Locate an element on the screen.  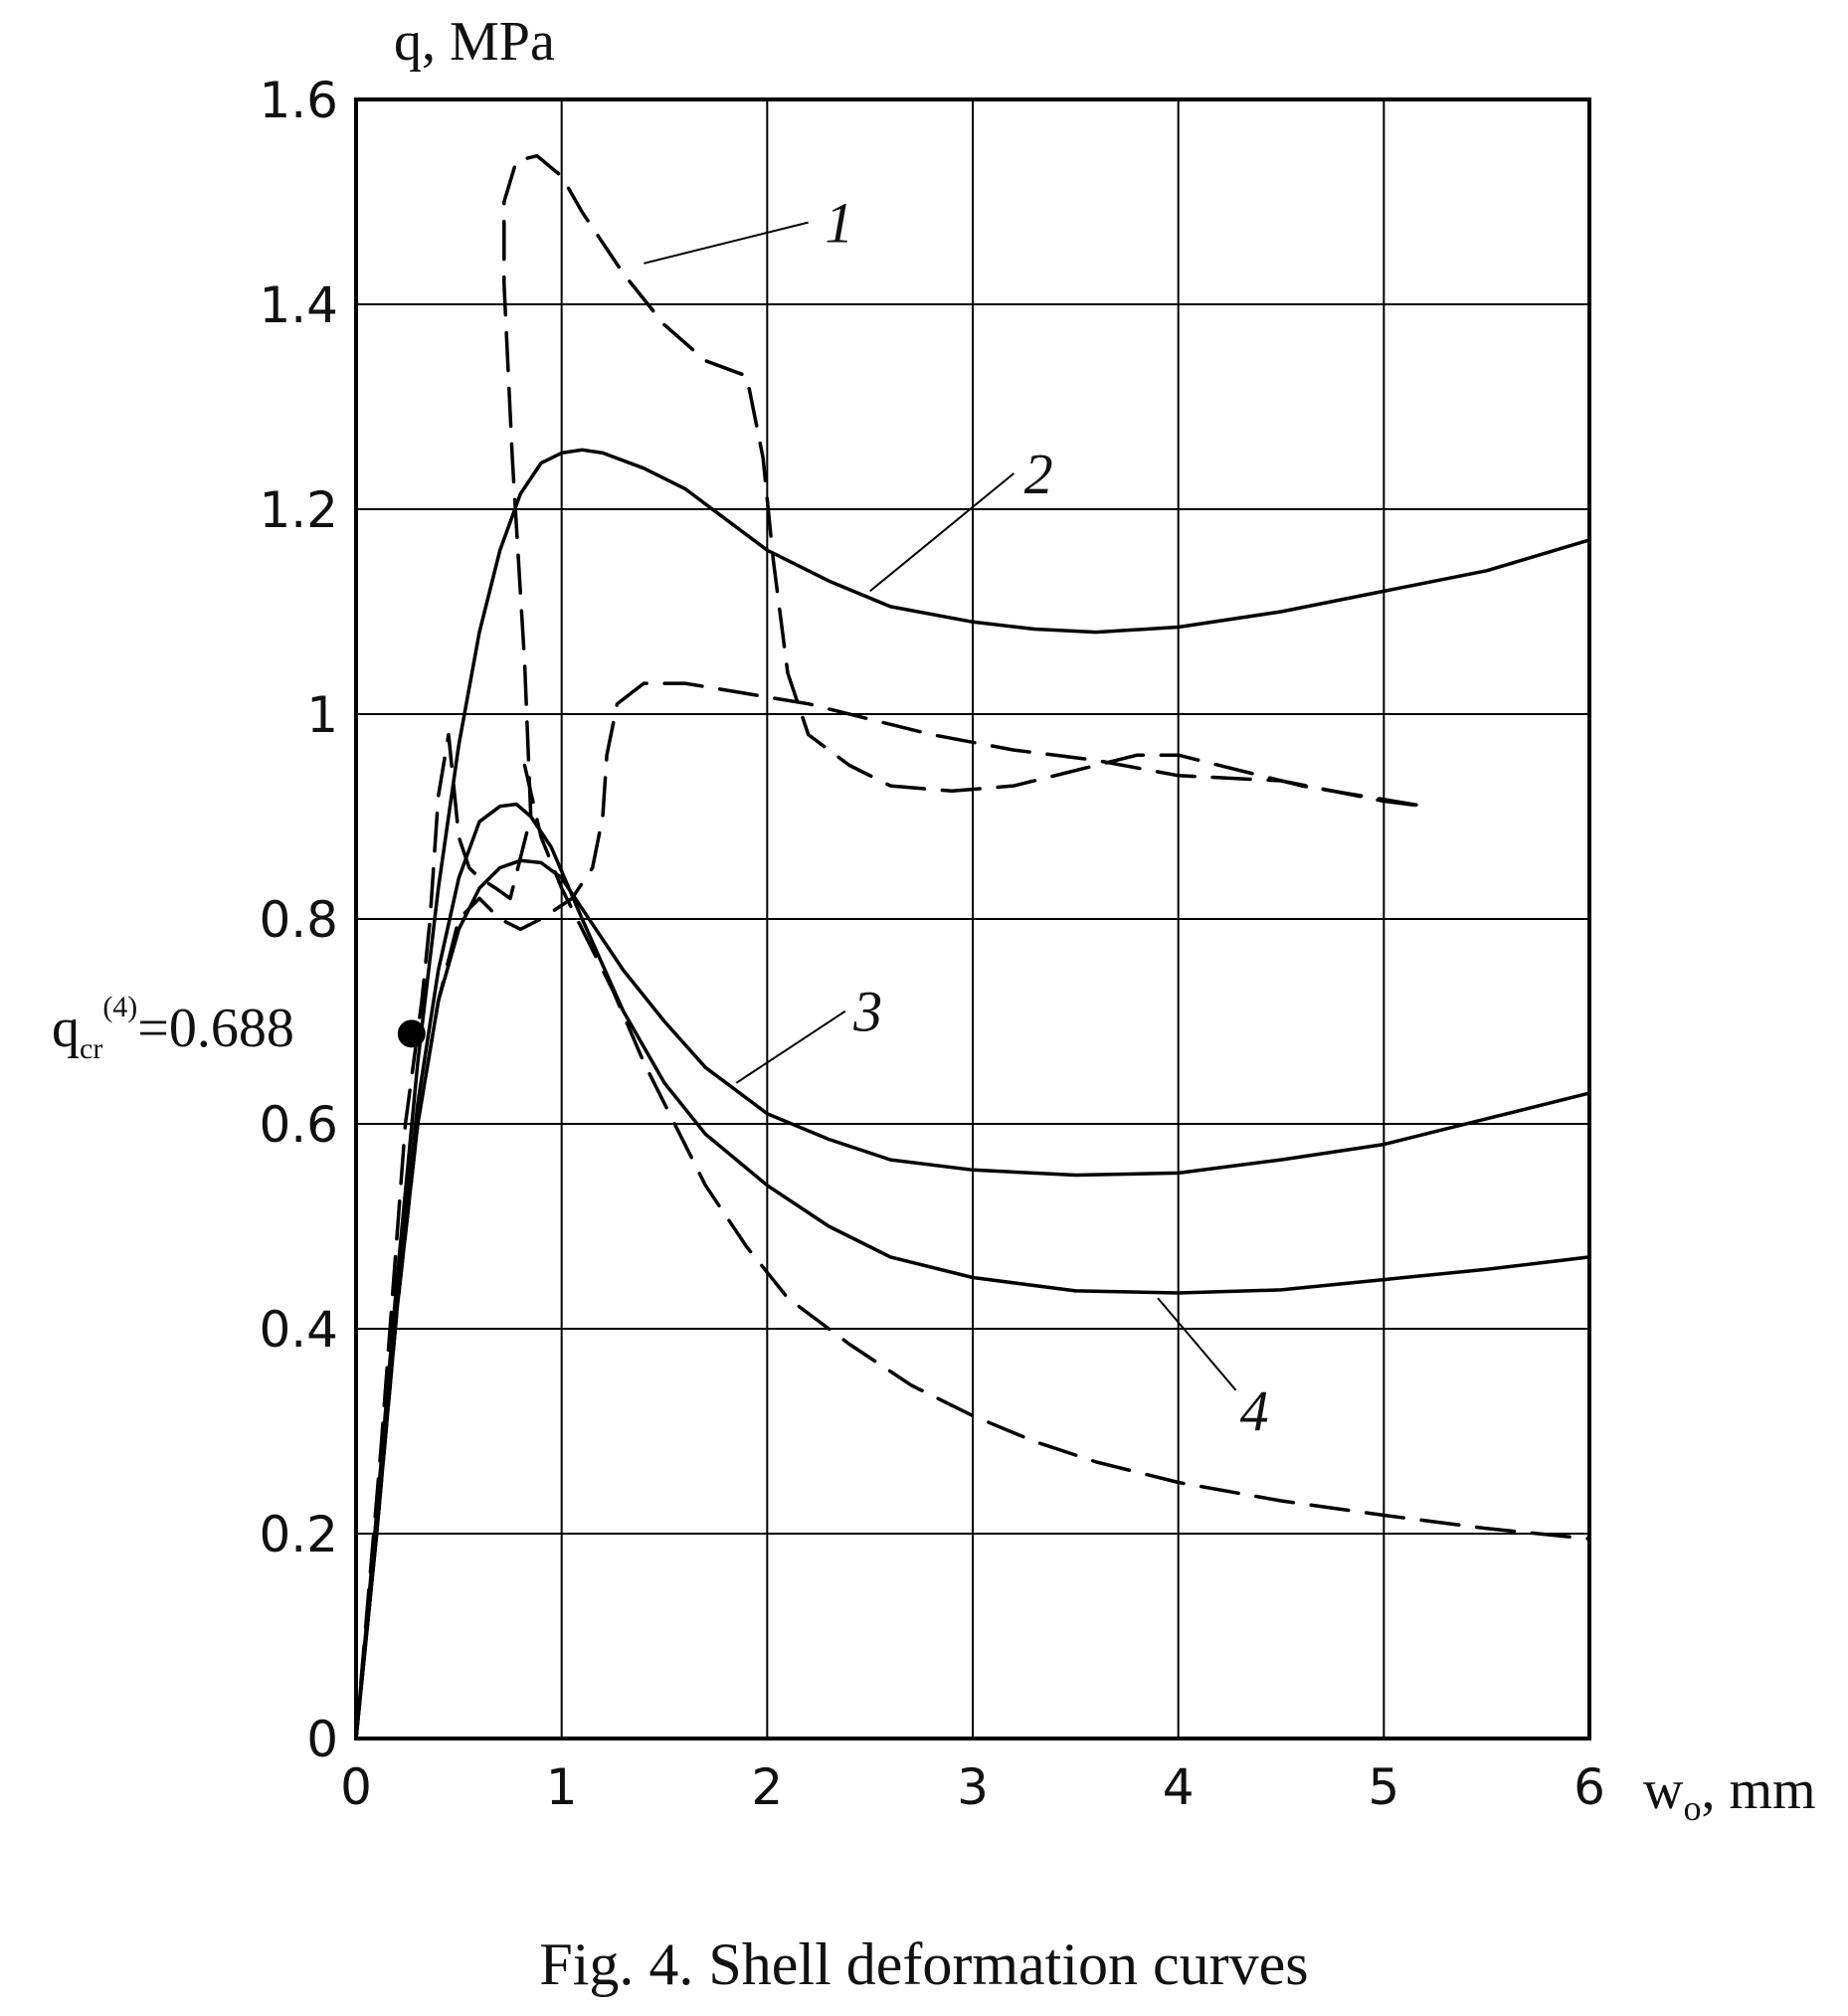
x-tick-label-0: 0 is located at coordinates (356, 1787).